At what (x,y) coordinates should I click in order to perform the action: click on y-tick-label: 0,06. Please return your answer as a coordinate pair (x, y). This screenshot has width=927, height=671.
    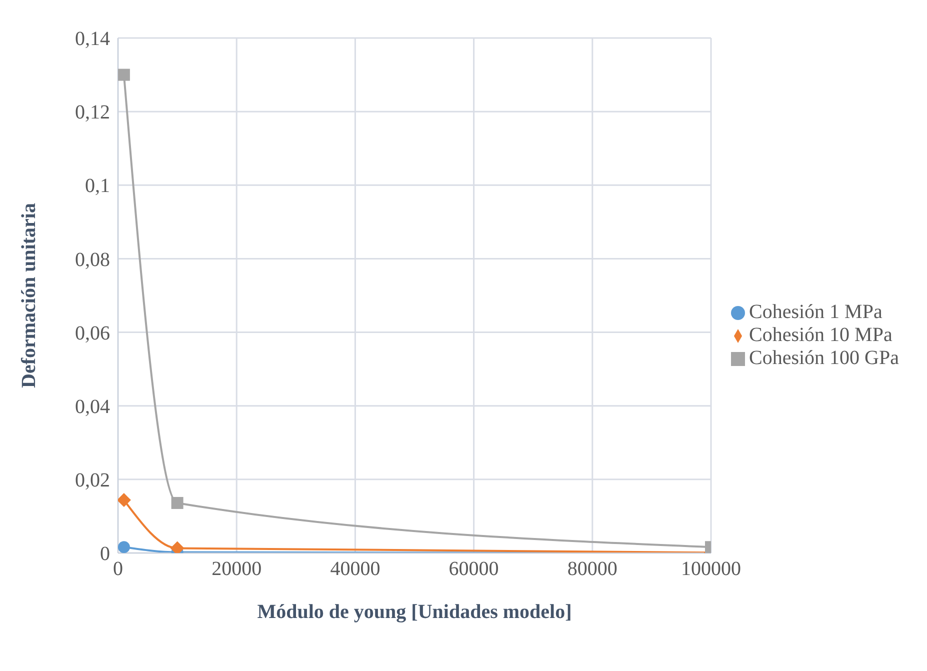
    Looking at the image, I should click on (92, 333).